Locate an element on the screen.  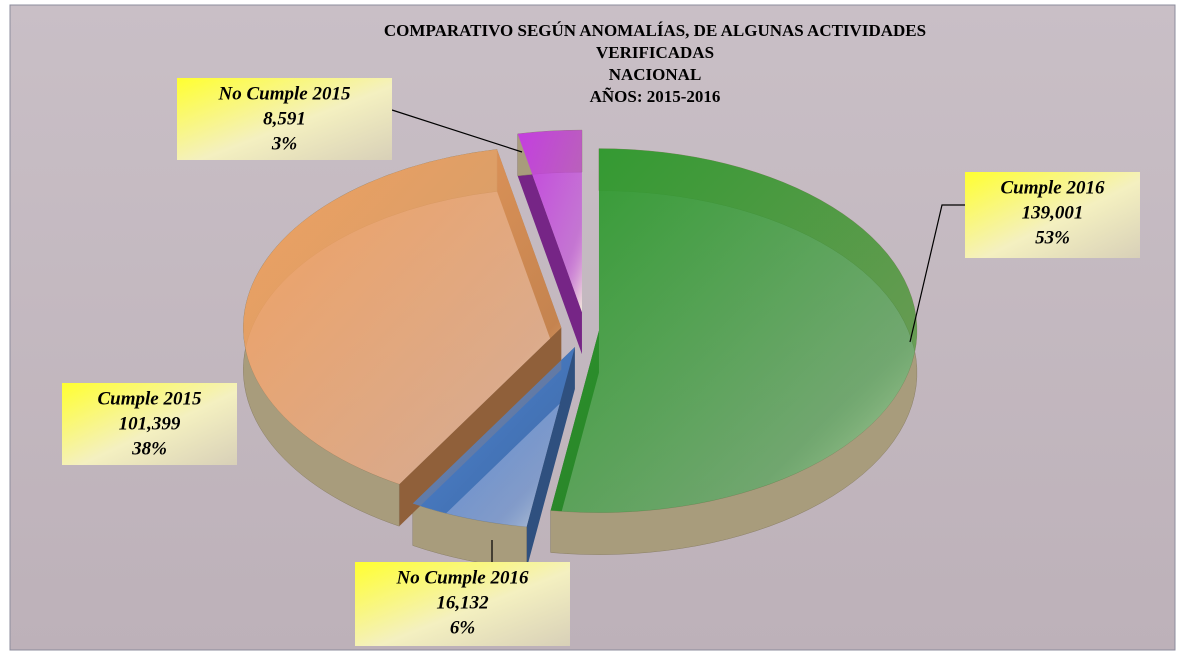
slice-percent: 38% is located at coordinates (149, 448).